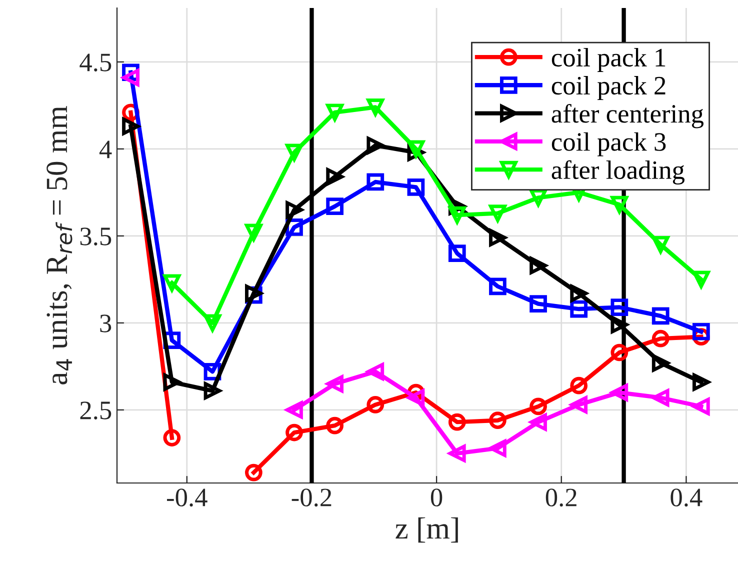 This screenshot has height=567, width=738. What do you see at coordinates (618, 172) in the screenshot?
I see `legend-label: after loading` at bounding box center [618, 172].